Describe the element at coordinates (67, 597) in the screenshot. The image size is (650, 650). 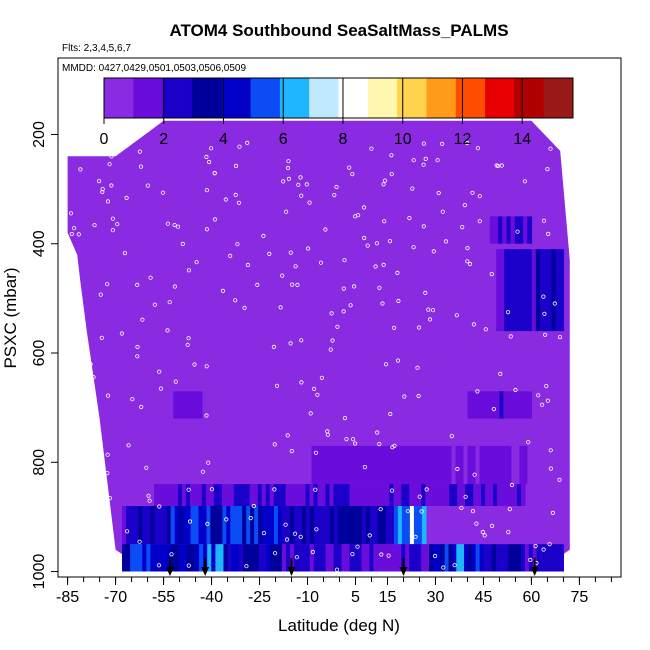
I see `x-tick-label: -85` at that location.